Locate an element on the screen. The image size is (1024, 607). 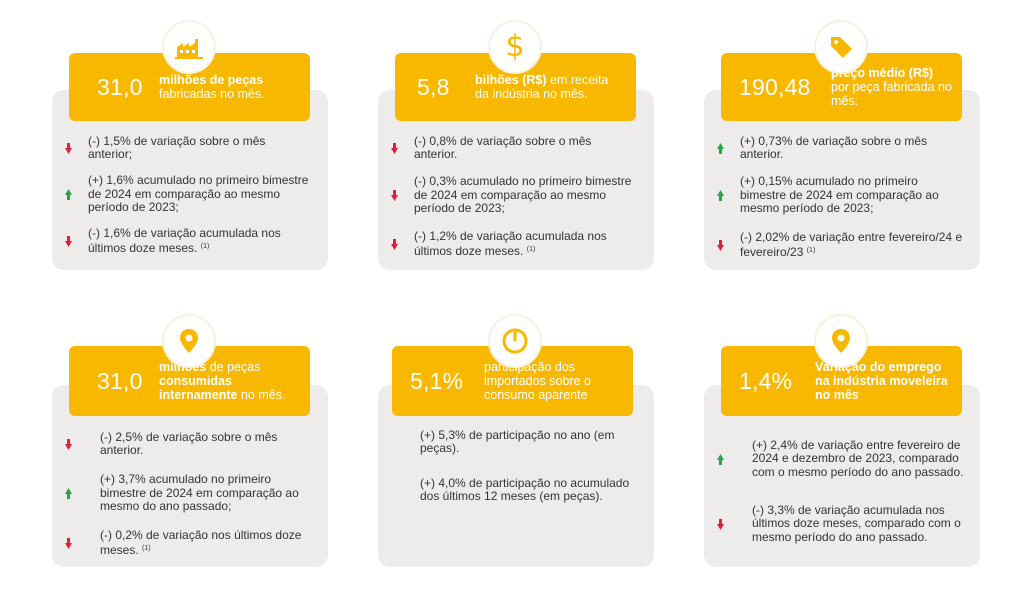
price-tag-icon is located at coordinates (841, 47).